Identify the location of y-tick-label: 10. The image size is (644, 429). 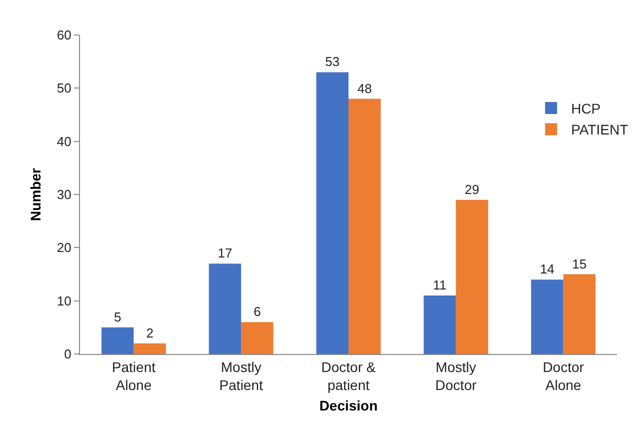
(64, 300).